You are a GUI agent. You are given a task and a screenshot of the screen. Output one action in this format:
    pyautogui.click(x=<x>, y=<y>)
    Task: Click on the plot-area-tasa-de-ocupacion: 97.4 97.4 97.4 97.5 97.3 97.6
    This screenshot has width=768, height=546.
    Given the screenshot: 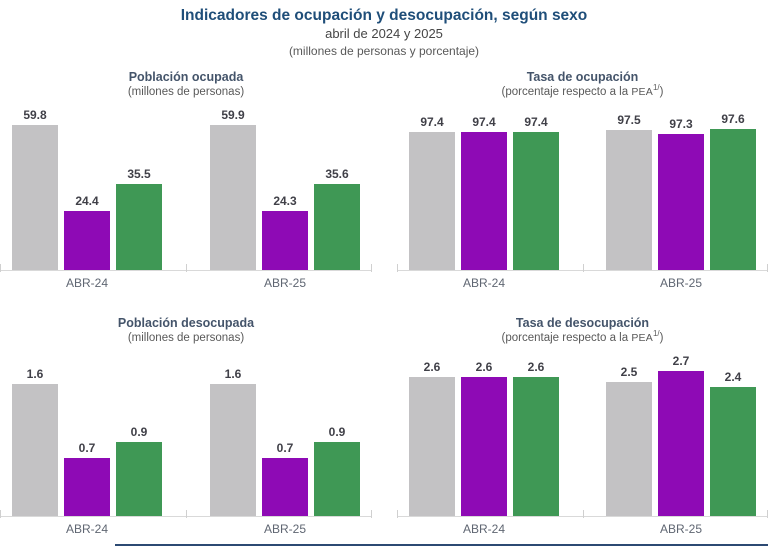 What is the action you would take?
    pyautogui.click(x=582, y=188)
    